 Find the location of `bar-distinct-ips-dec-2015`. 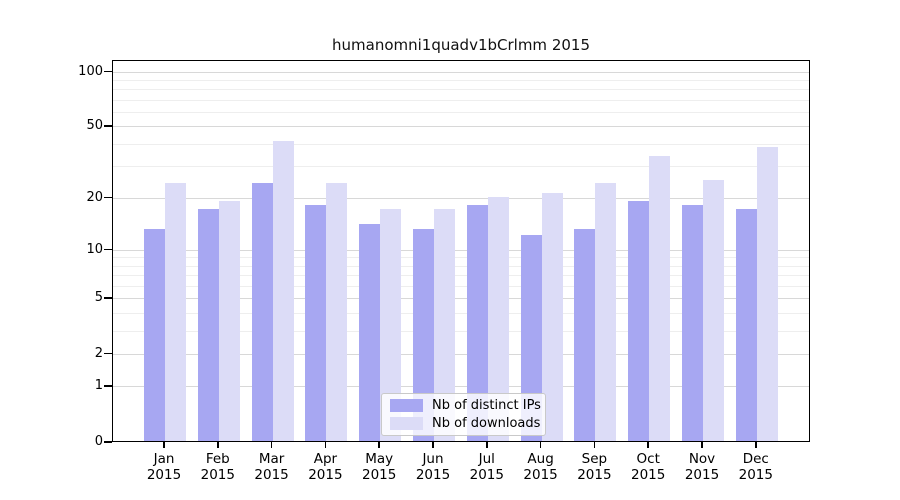

bar-distinct-ips-dec-2015 is located at coordinates (746, 325).